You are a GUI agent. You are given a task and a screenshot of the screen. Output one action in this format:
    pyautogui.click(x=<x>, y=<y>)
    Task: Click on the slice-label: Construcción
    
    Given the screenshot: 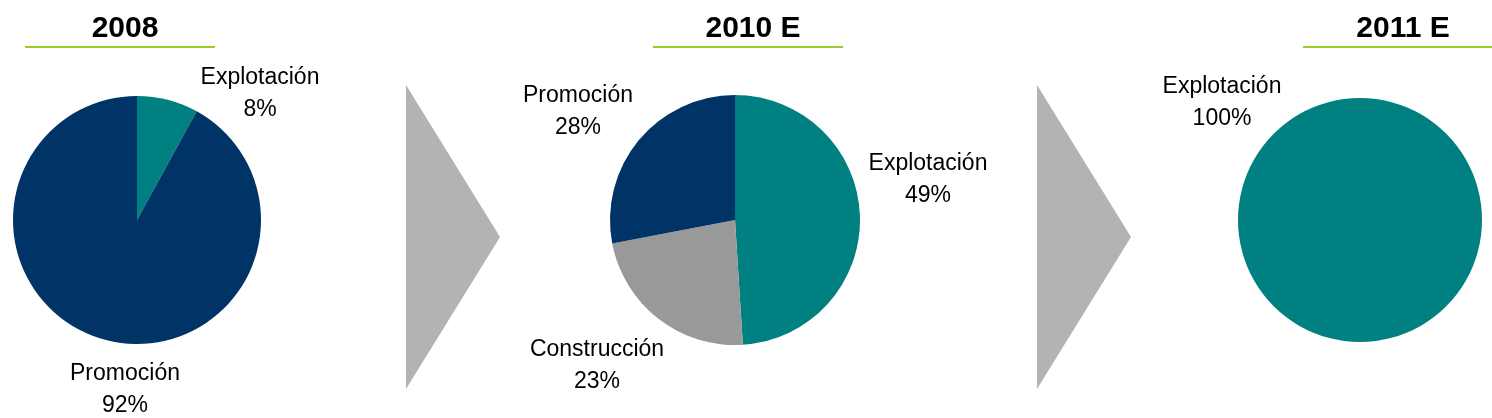 What is the action you would take?
    pyautogui.click(x=597, y=348)
    